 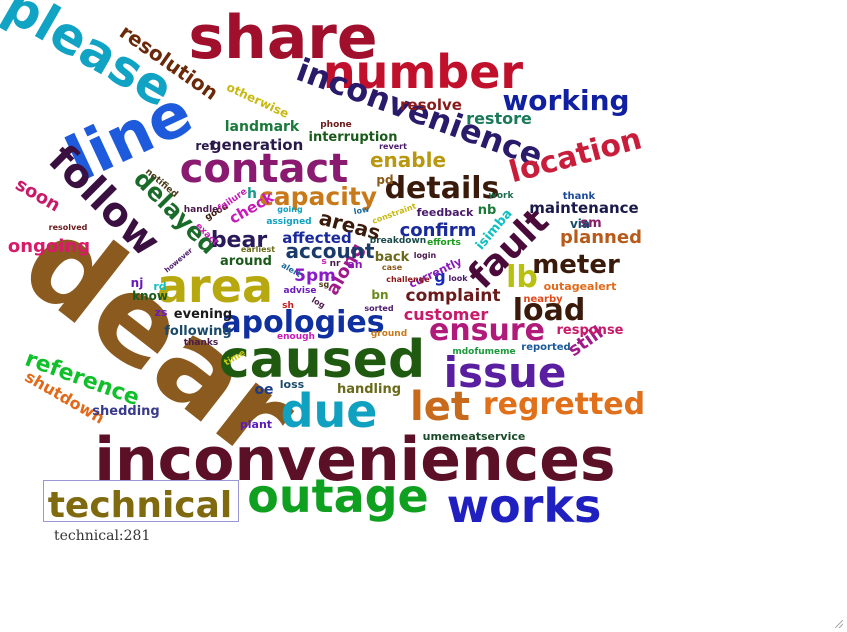 What do you see at coordinates (378, 308) in the screenshot?
I see `cloud-word-sorted: sorted` at bounding box center [378, 308].